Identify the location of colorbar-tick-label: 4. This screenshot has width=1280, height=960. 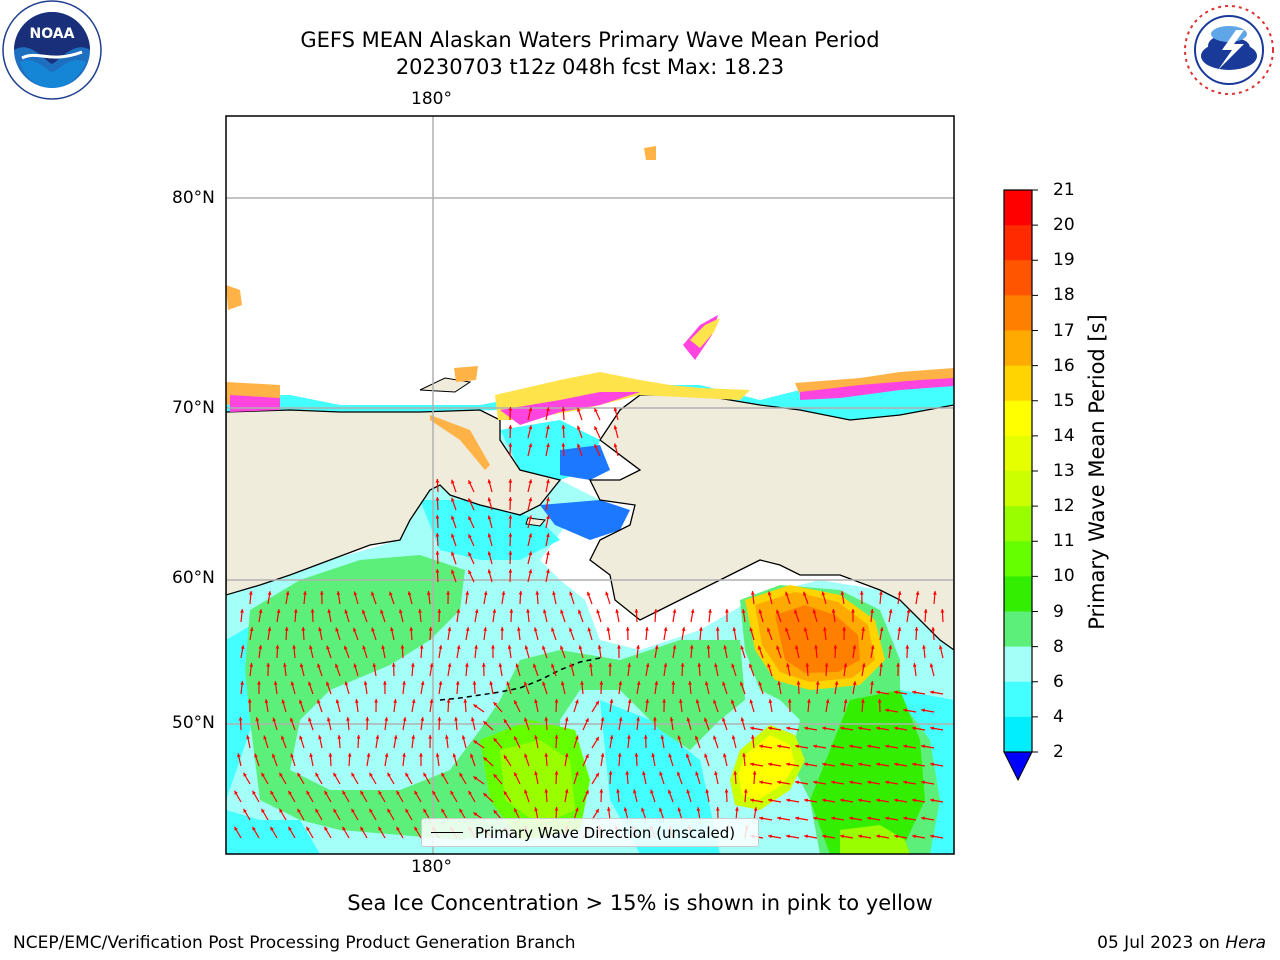
(1058, 716).